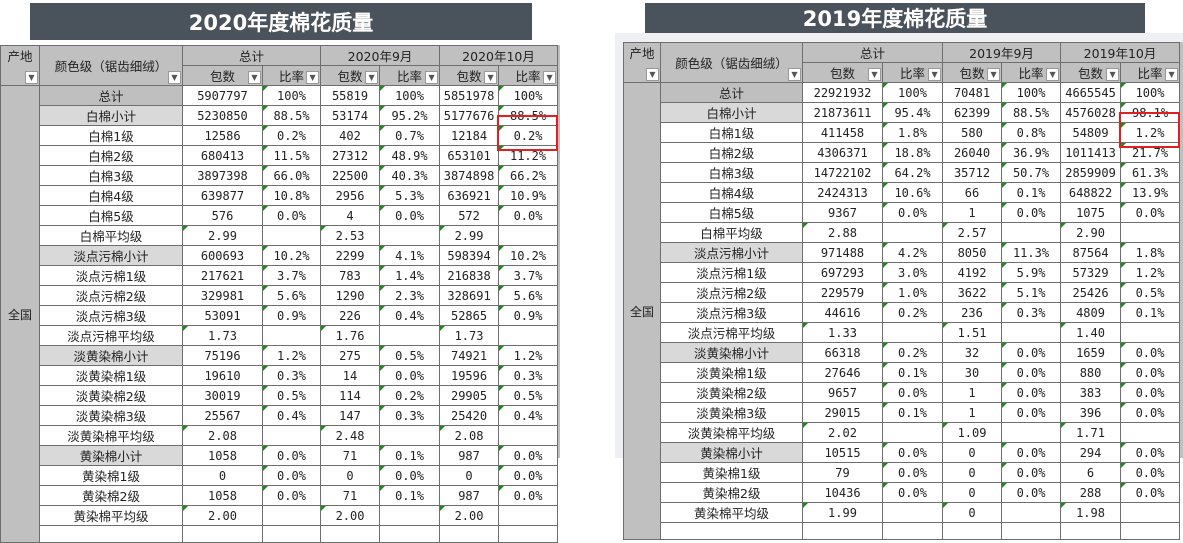 Image resolution: width=1183 pixels, height=543 pixels. What do you see at coordinates (528, 295) in the screenshot?
I see `ratio-cell: 5.6%` at bounding box center [528, 295].